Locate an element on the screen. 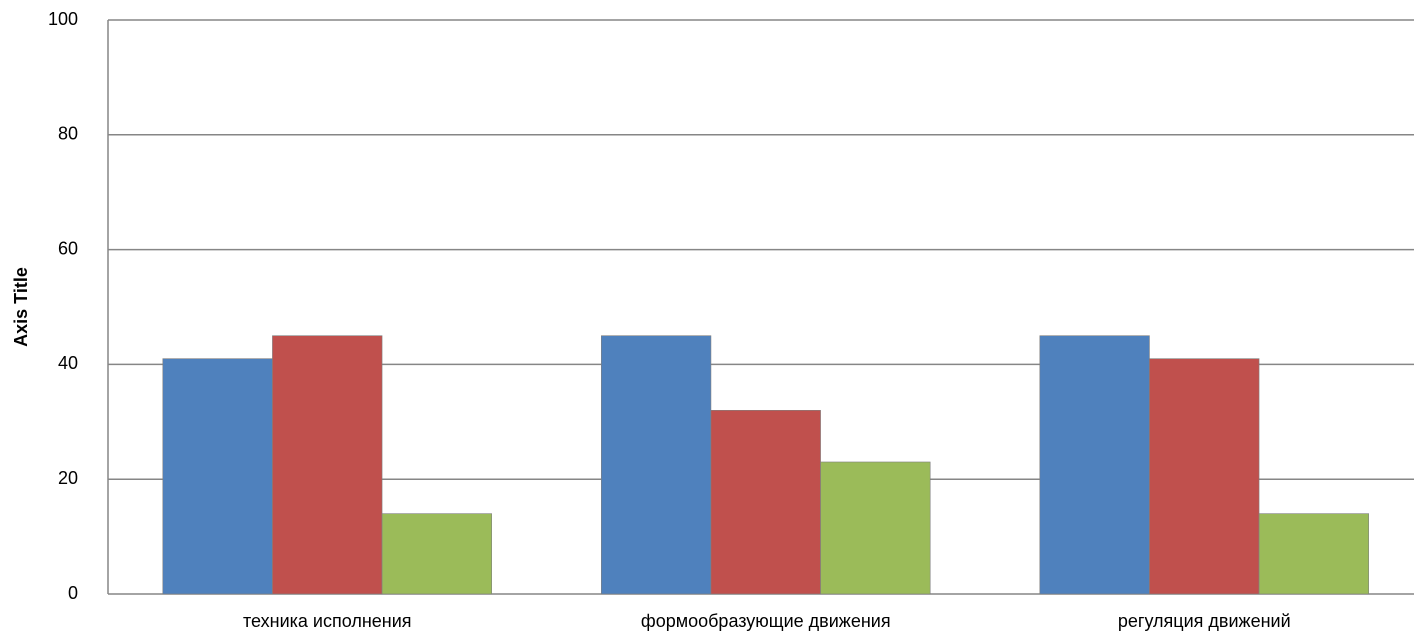 Image resolution: width=1414 pixels, height=638 pixels. y-tick-label: 40 is located at coordinates (68, 363).